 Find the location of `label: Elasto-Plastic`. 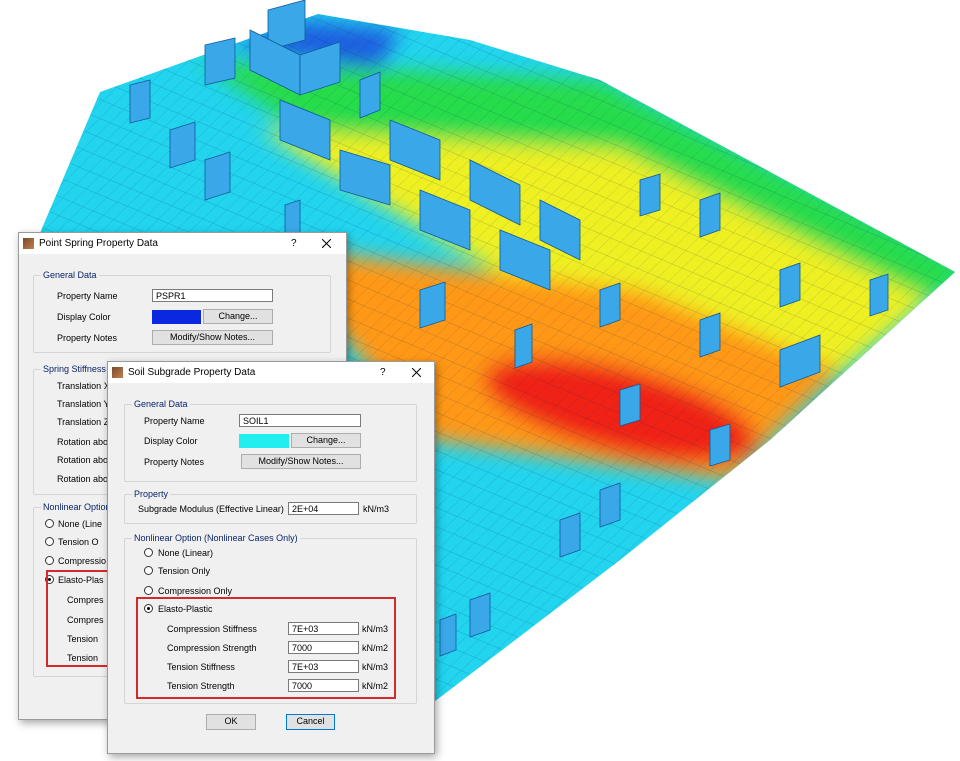

label: Elasto-Plastic is located at coordinates (185, 609).